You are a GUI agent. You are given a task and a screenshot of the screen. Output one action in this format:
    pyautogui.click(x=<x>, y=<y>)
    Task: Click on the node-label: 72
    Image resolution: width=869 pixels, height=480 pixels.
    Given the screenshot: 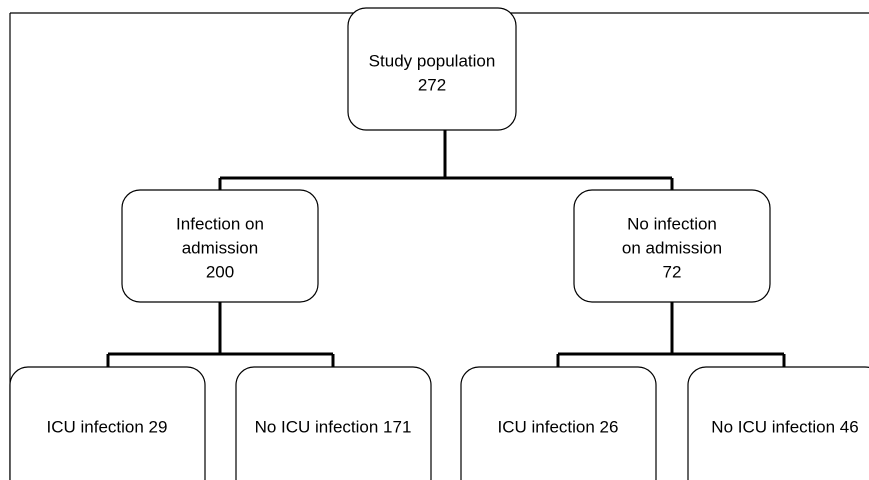 What is the action you would take?
    pyautogui.click(x=672, y=271)
    